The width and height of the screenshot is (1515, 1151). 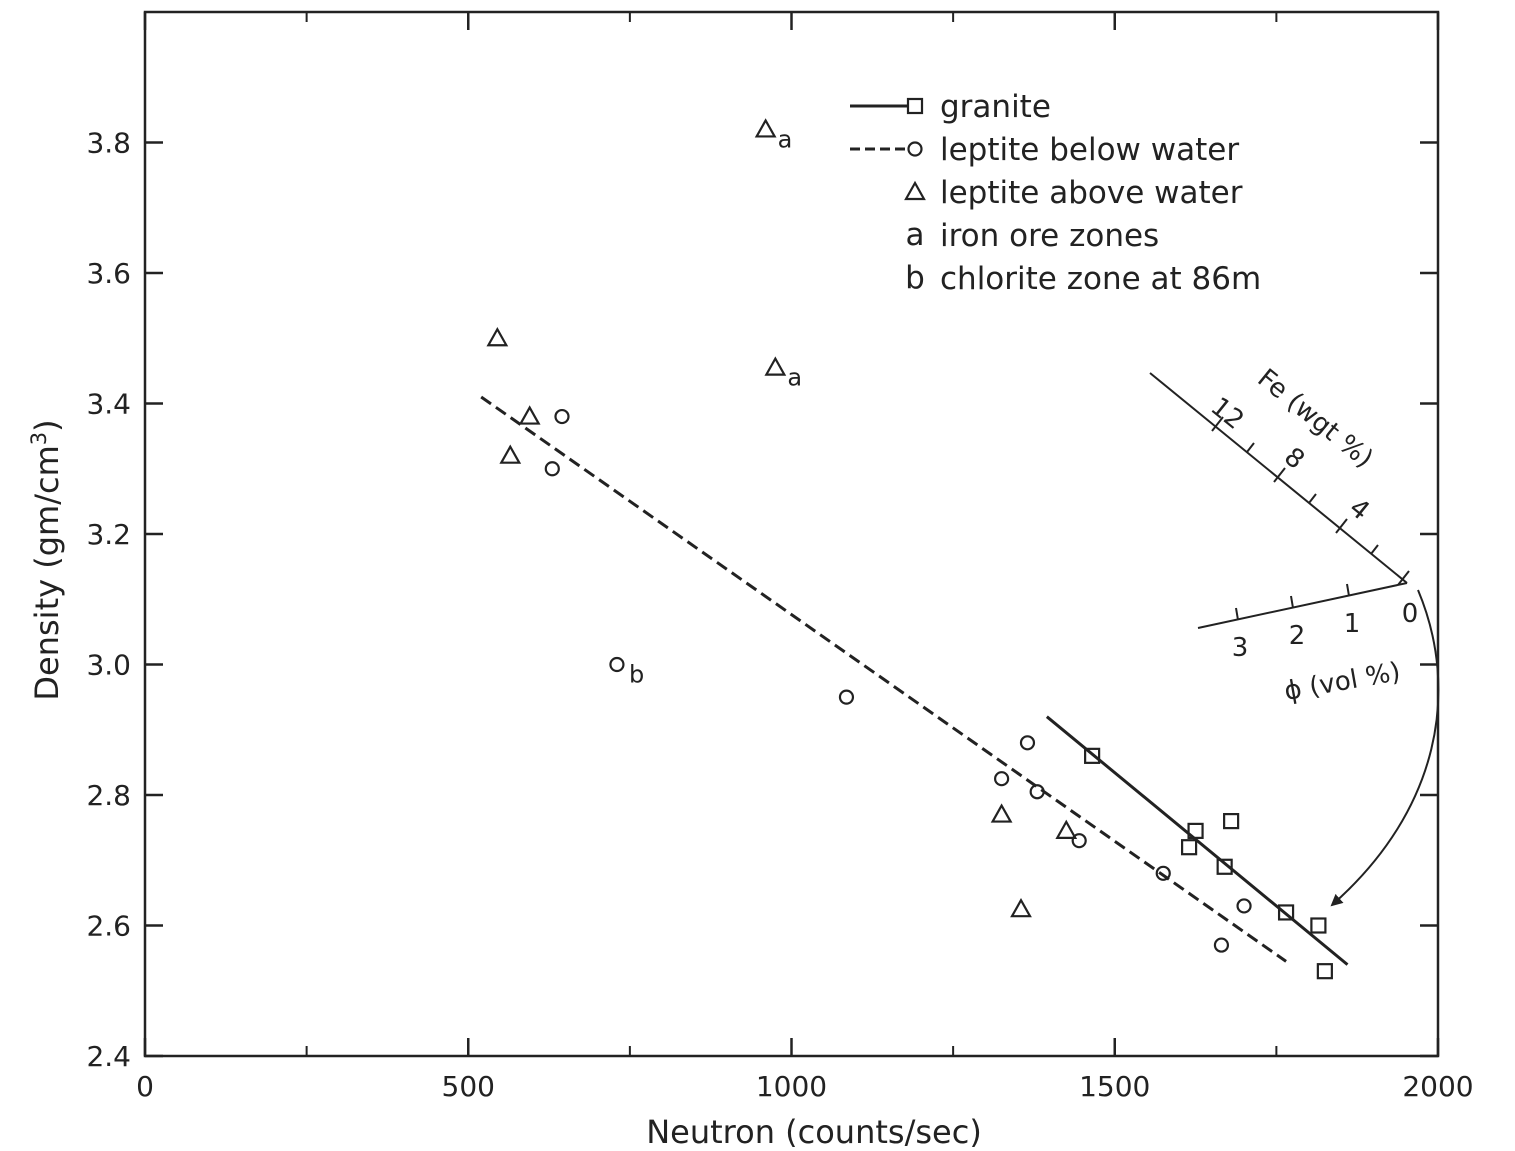 I want to click on x-tick-label: 500, so click(x=468, y=1086).